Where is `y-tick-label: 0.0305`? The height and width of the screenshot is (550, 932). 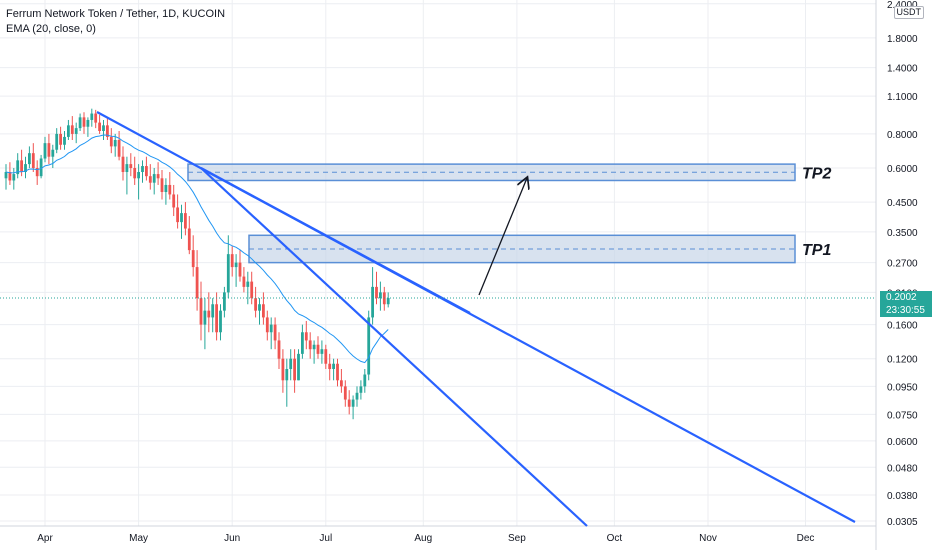 y-tick-label: 0.0305 is located at coordinates (902, 522).